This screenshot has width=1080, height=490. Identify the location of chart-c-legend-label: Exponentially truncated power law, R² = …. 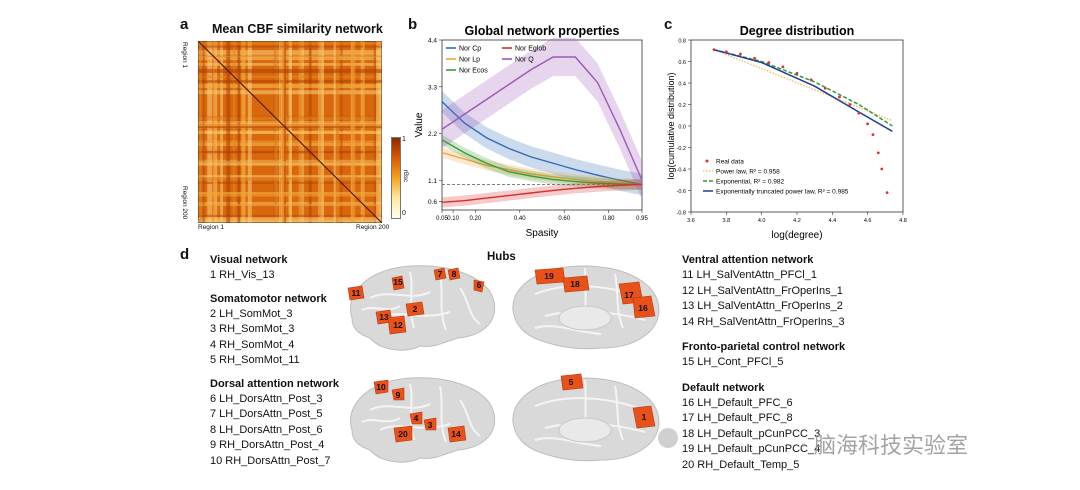
(782, 192).